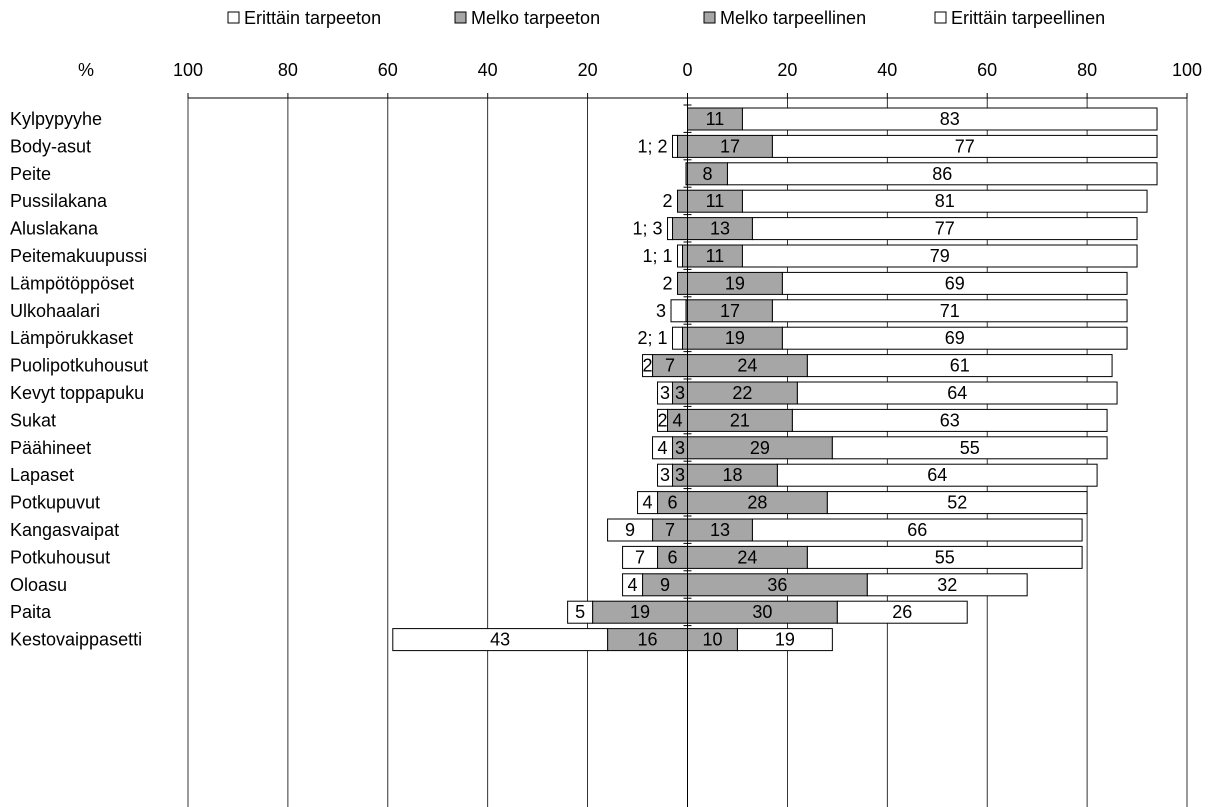 The width and height of the screenshot is (1215, 807). Describe the element at coordinates (78, 256) in the screenshot. I see `category-label: Peitemakuupussi` at that location.